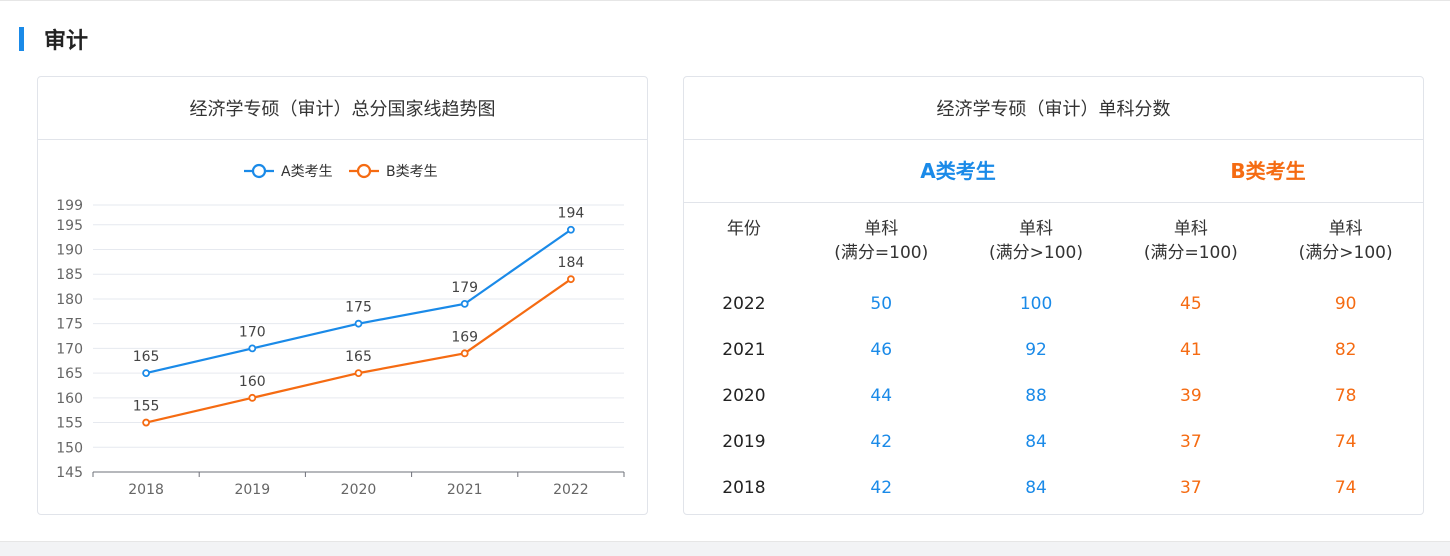 The height and width of the screenshot is (556, 1450). I want to click on group-header: A类考生 B类考生, so click(1053, 171).